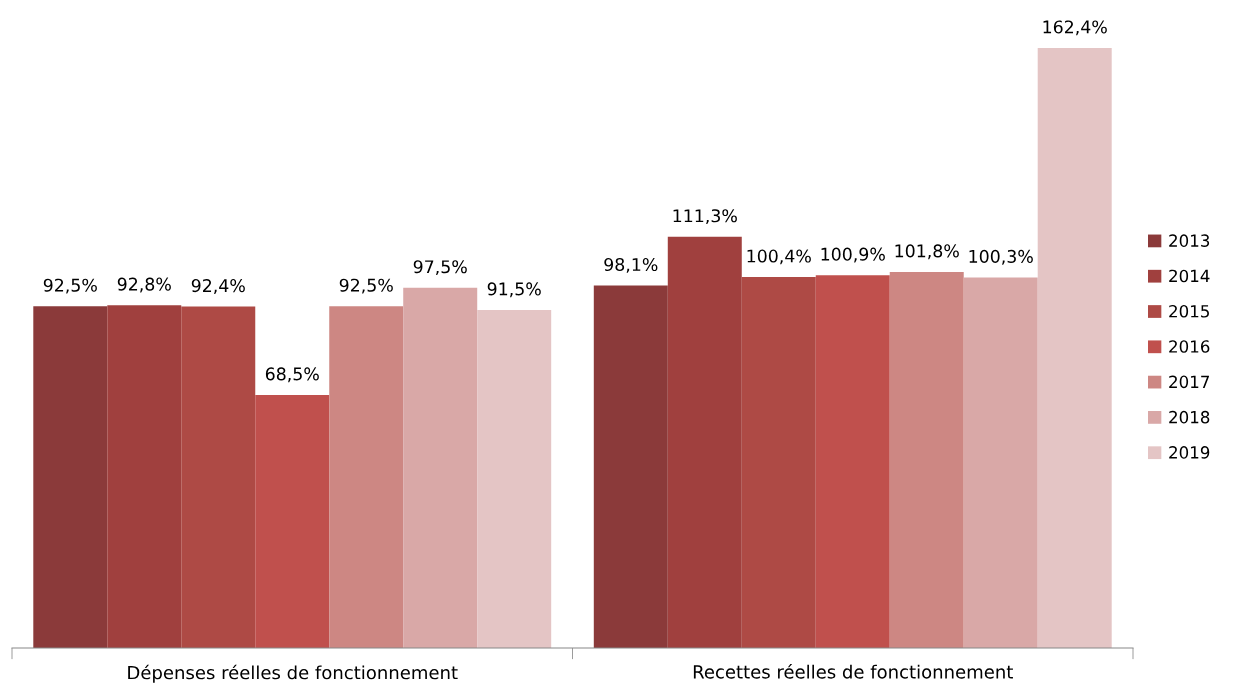 This screenshot has width=1245, height=694. I want to click on data-label: 162,4%, so click(1075, 28).